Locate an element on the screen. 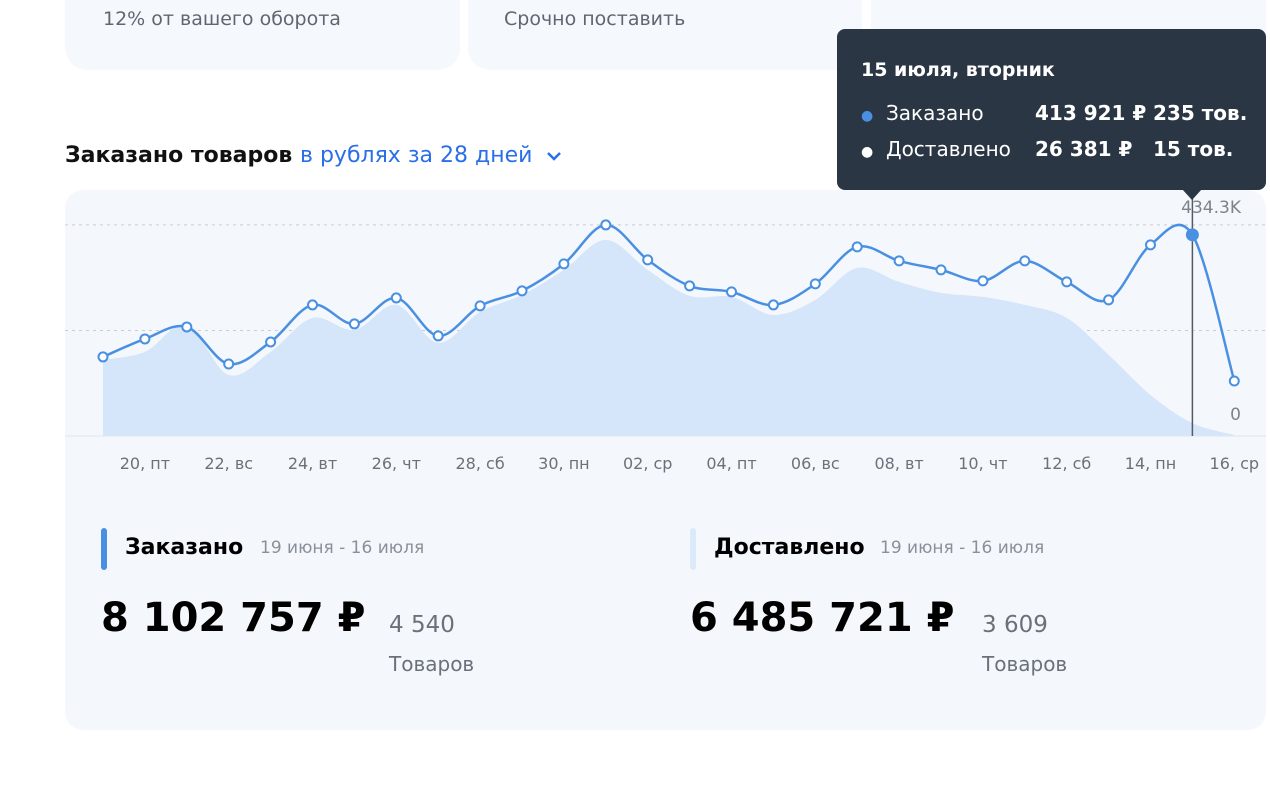 Image resolution: width=1270 pixels, height=800 pixels. y-tick-label: 434.3K is located at coordinates (1211, 208).